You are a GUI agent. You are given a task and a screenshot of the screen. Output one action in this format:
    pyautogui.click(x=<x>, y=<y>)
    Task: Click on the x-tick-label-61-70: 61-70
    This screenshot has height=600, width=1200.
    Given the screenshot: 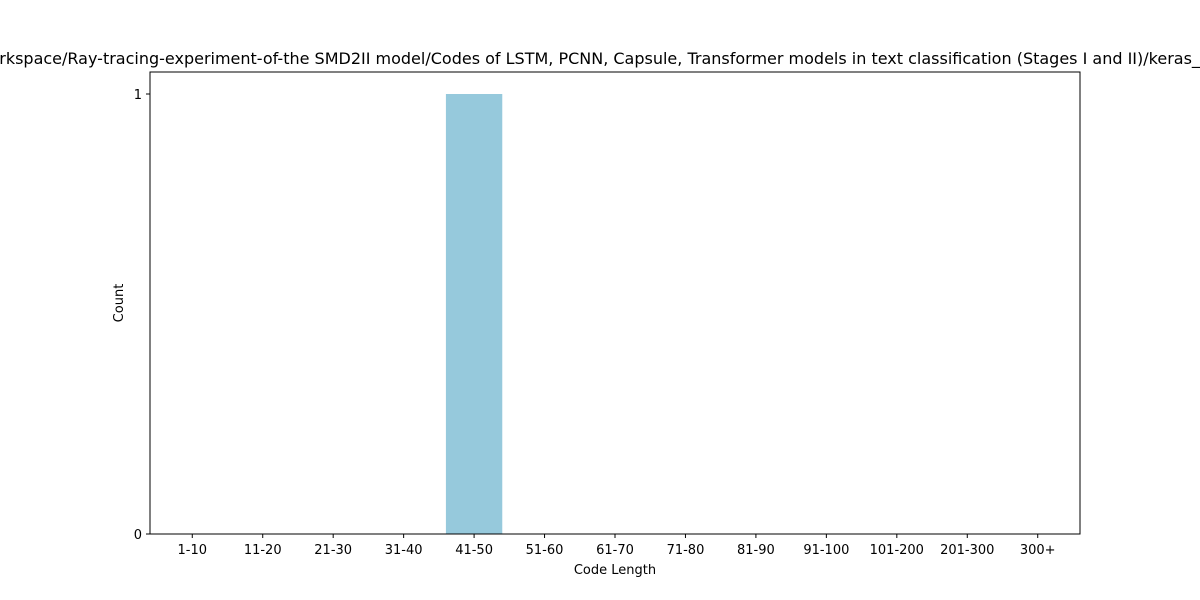 What is the action you would take?
    pyautogui.click(x=615, y=550)
    